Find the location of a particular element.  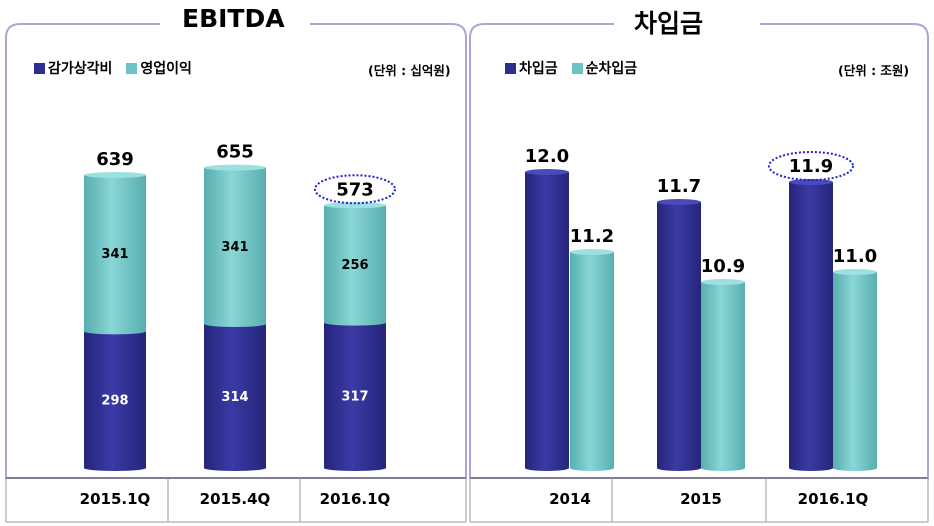

data-label-operating-profit: 256 is located at coordinates (354, 265).